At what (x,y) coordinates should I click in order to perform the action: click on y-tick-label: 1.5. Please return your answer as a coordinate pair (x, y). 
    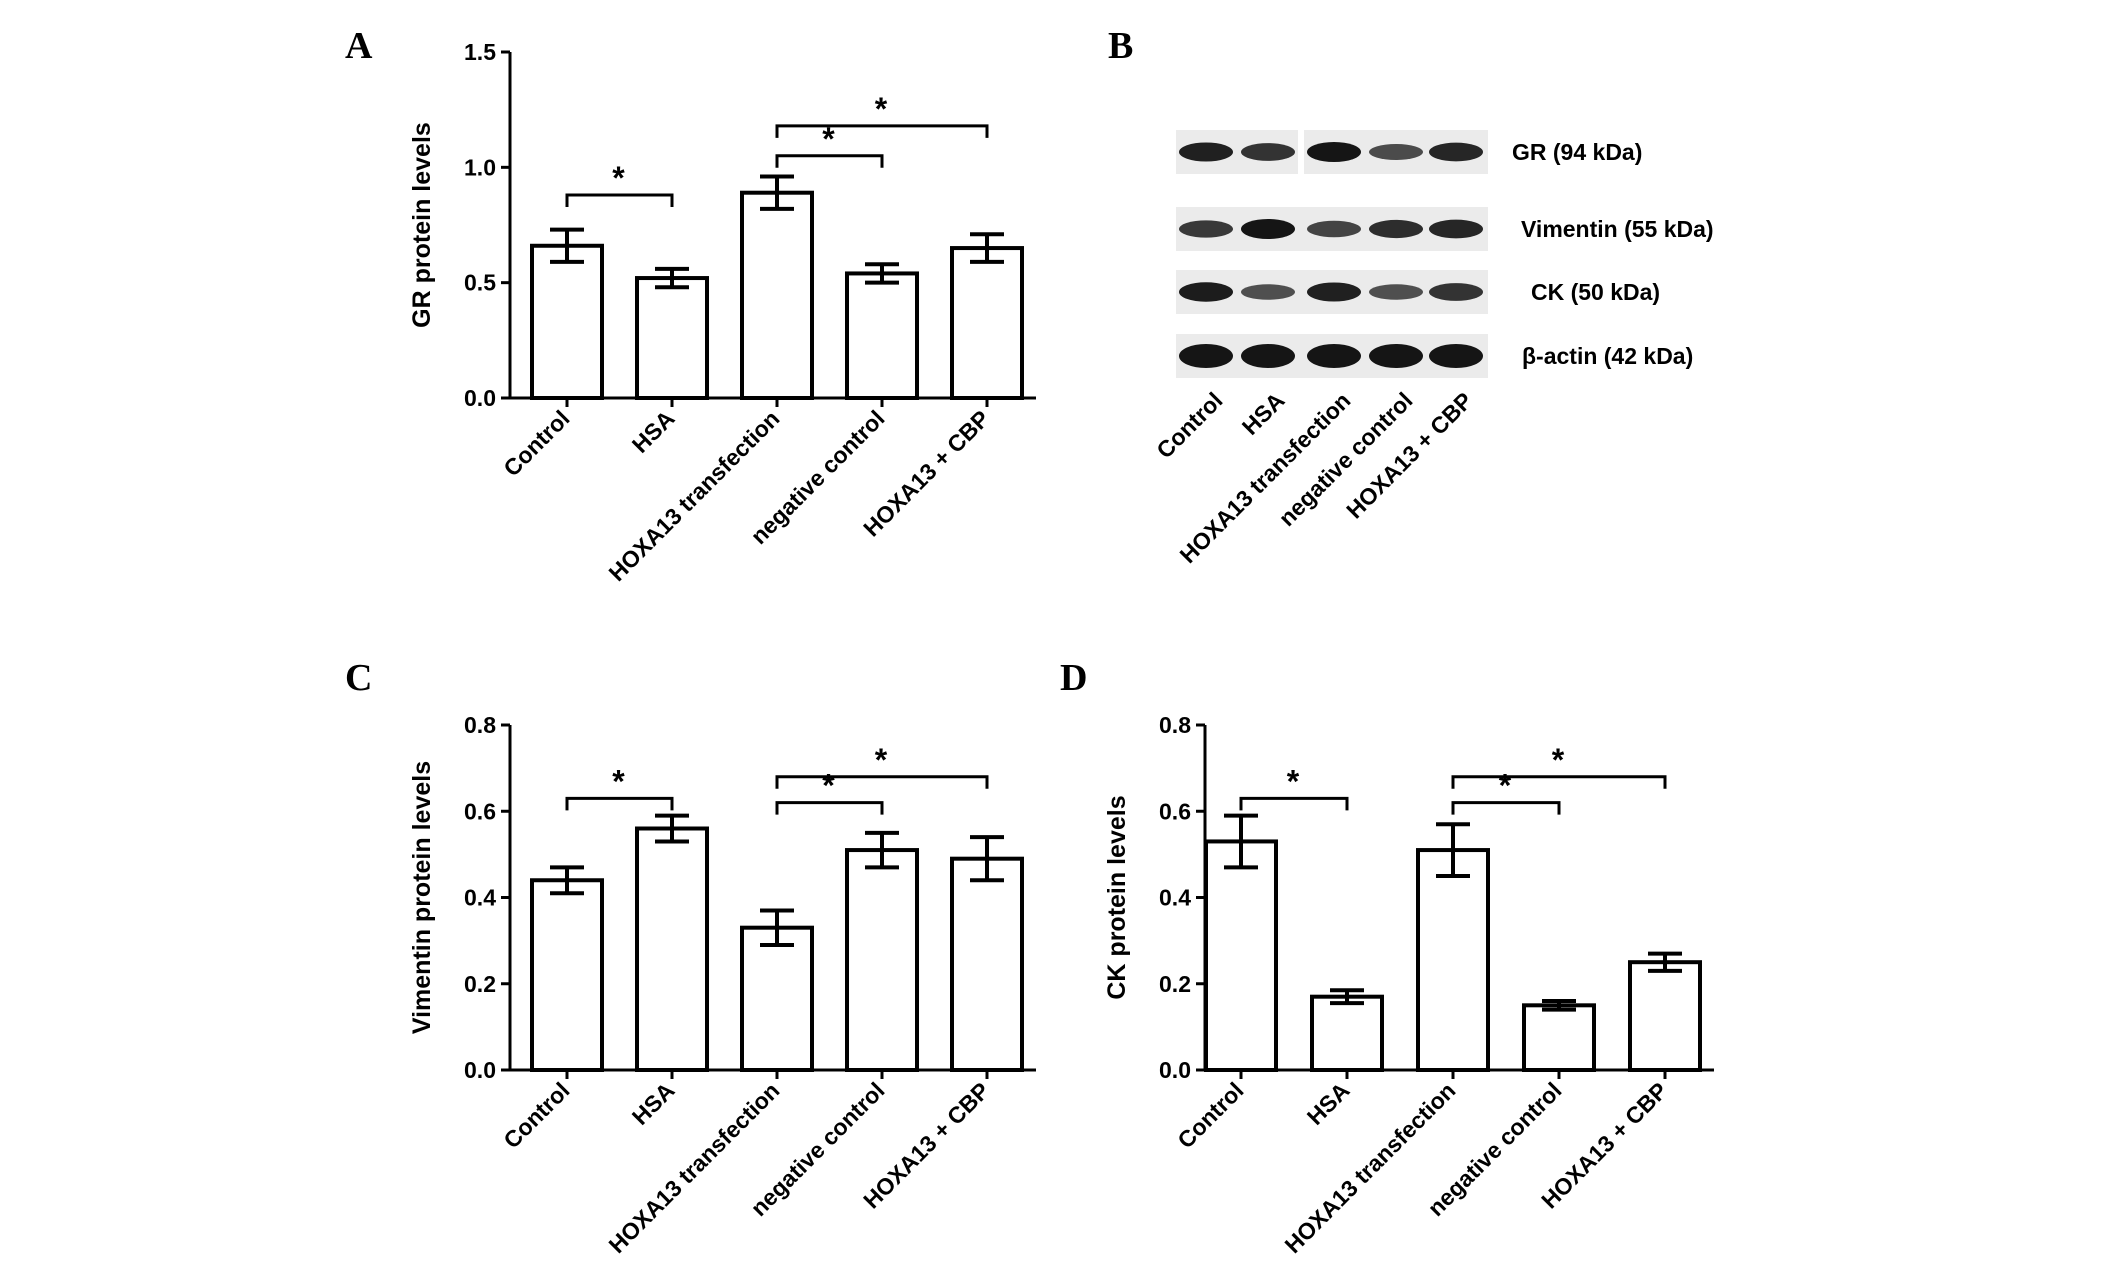
    Looking at the image, I should click on (480, 52).